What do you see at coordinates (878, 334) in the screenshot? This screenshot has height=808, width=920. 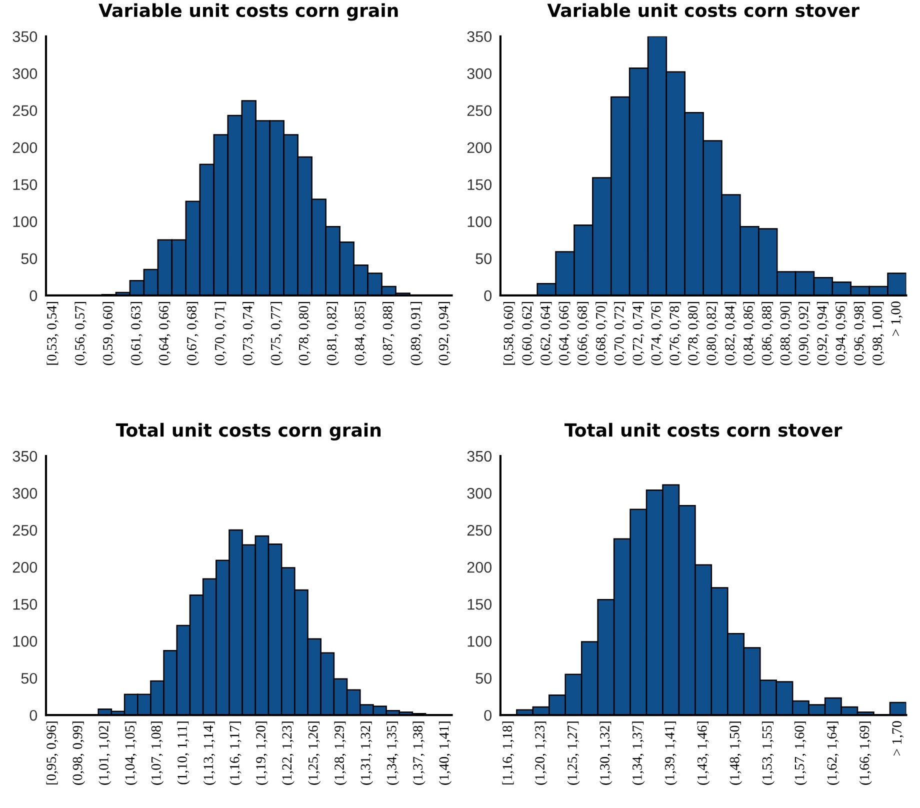 I see `x-tick-label: (0,98, 1,00]` at bounding box center [878, 334].